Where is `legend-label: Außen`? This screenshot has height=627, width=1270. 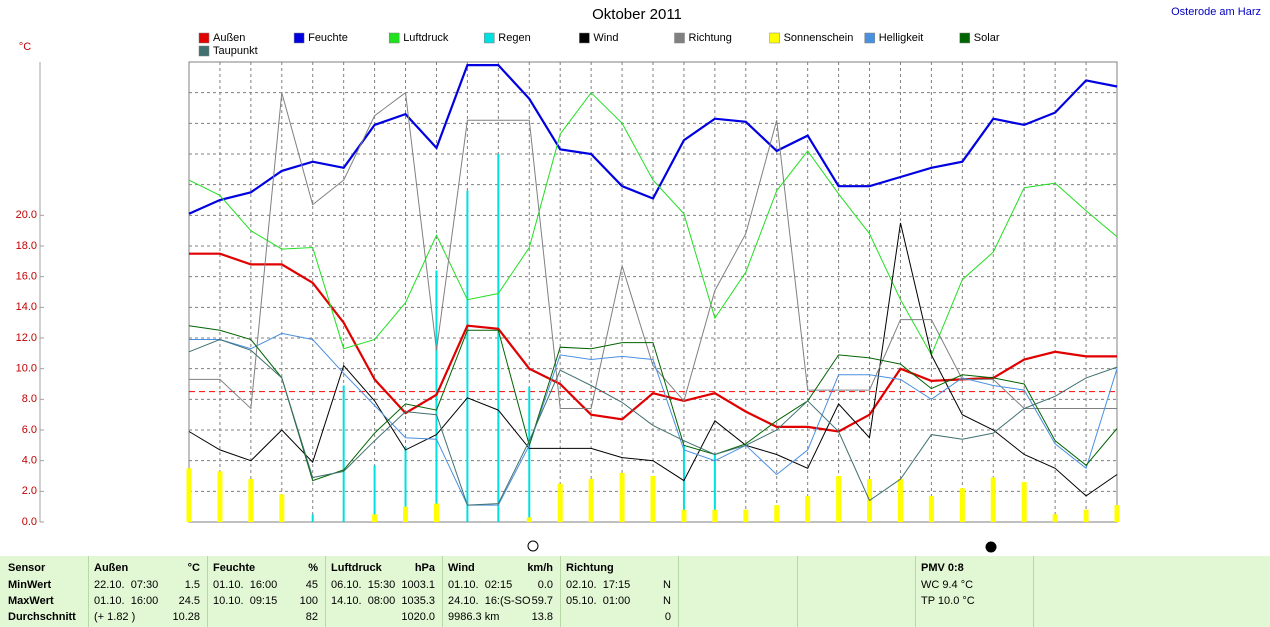 legend-label: Außen is located at coordinates (229, 38).